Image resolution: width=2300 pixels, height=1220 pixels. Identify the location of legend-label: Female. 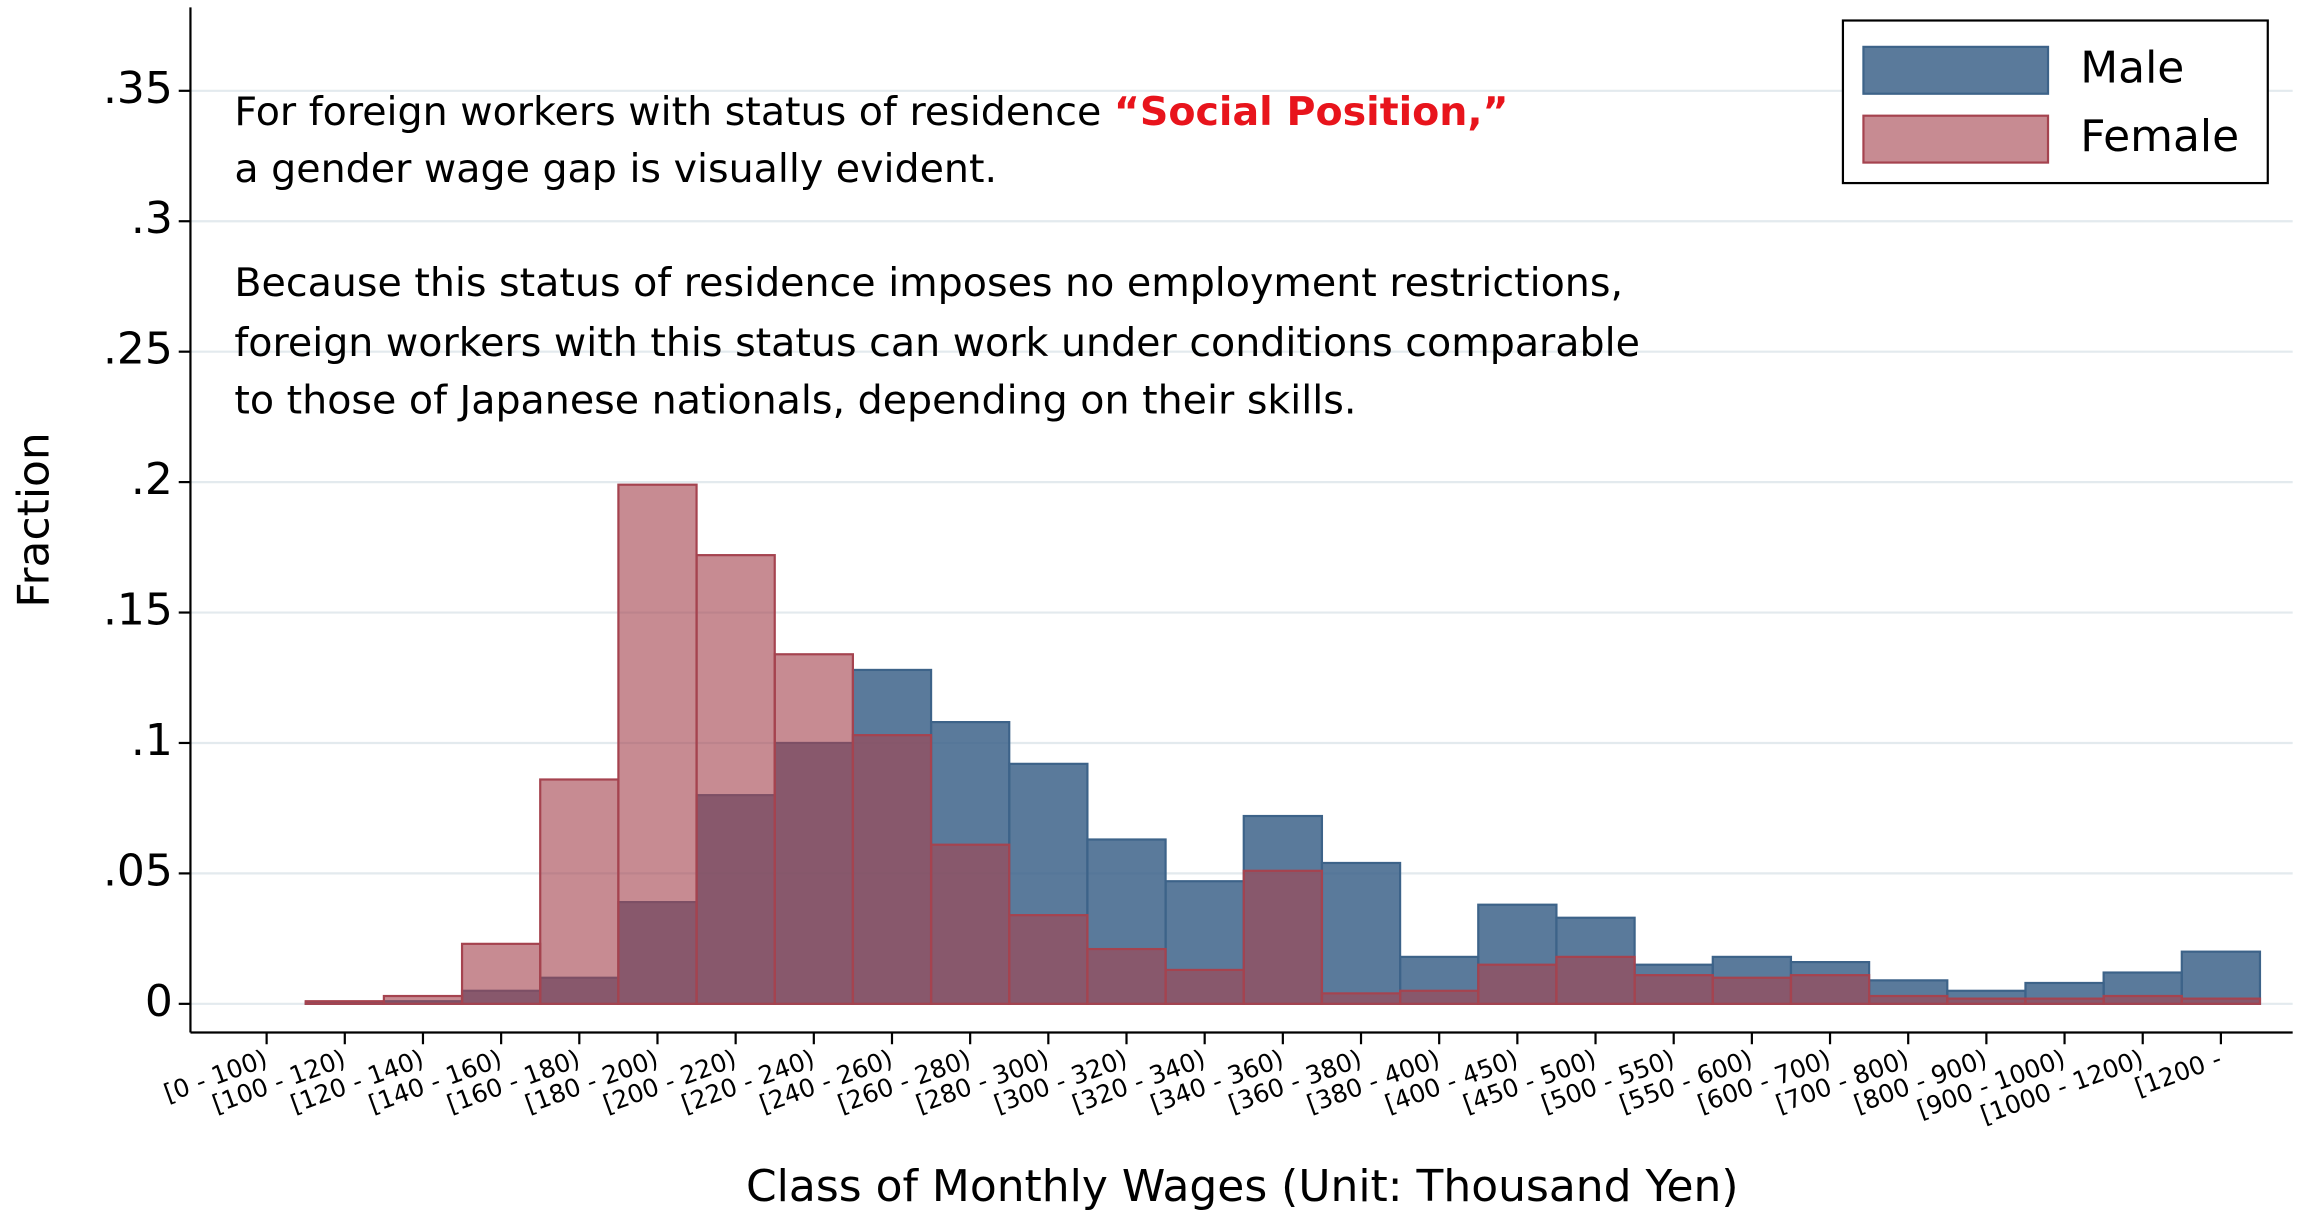
(2159, 136).